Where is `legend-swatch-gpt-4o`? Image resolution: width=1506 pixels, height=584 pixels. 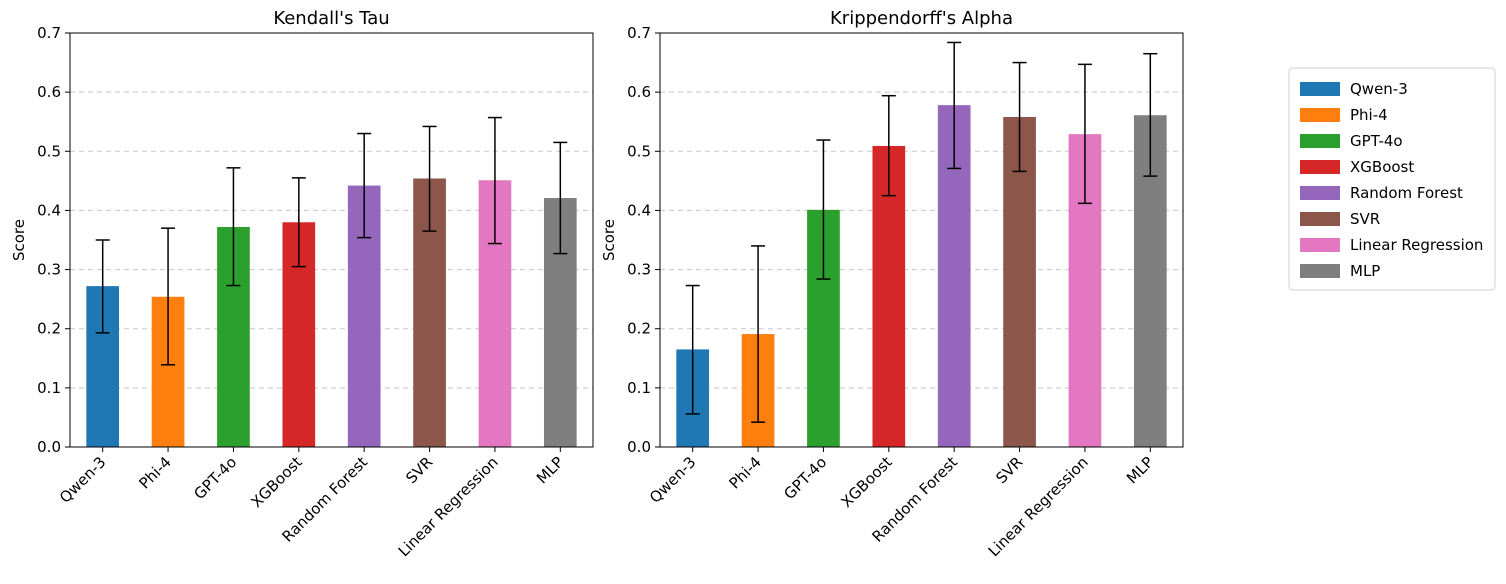 legend-swatch-gpt-4o is located at coordinates (1320, 141).